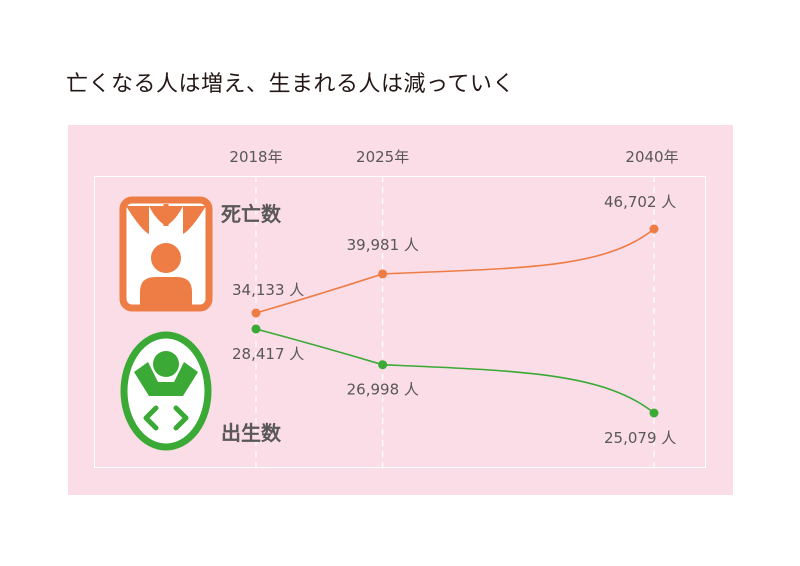 This screenshot has height=566, width=800. What do you see at coordinates (256, 329) in the screenshot?
I see `data-point-births-2018` at bounding box center [256, 329].